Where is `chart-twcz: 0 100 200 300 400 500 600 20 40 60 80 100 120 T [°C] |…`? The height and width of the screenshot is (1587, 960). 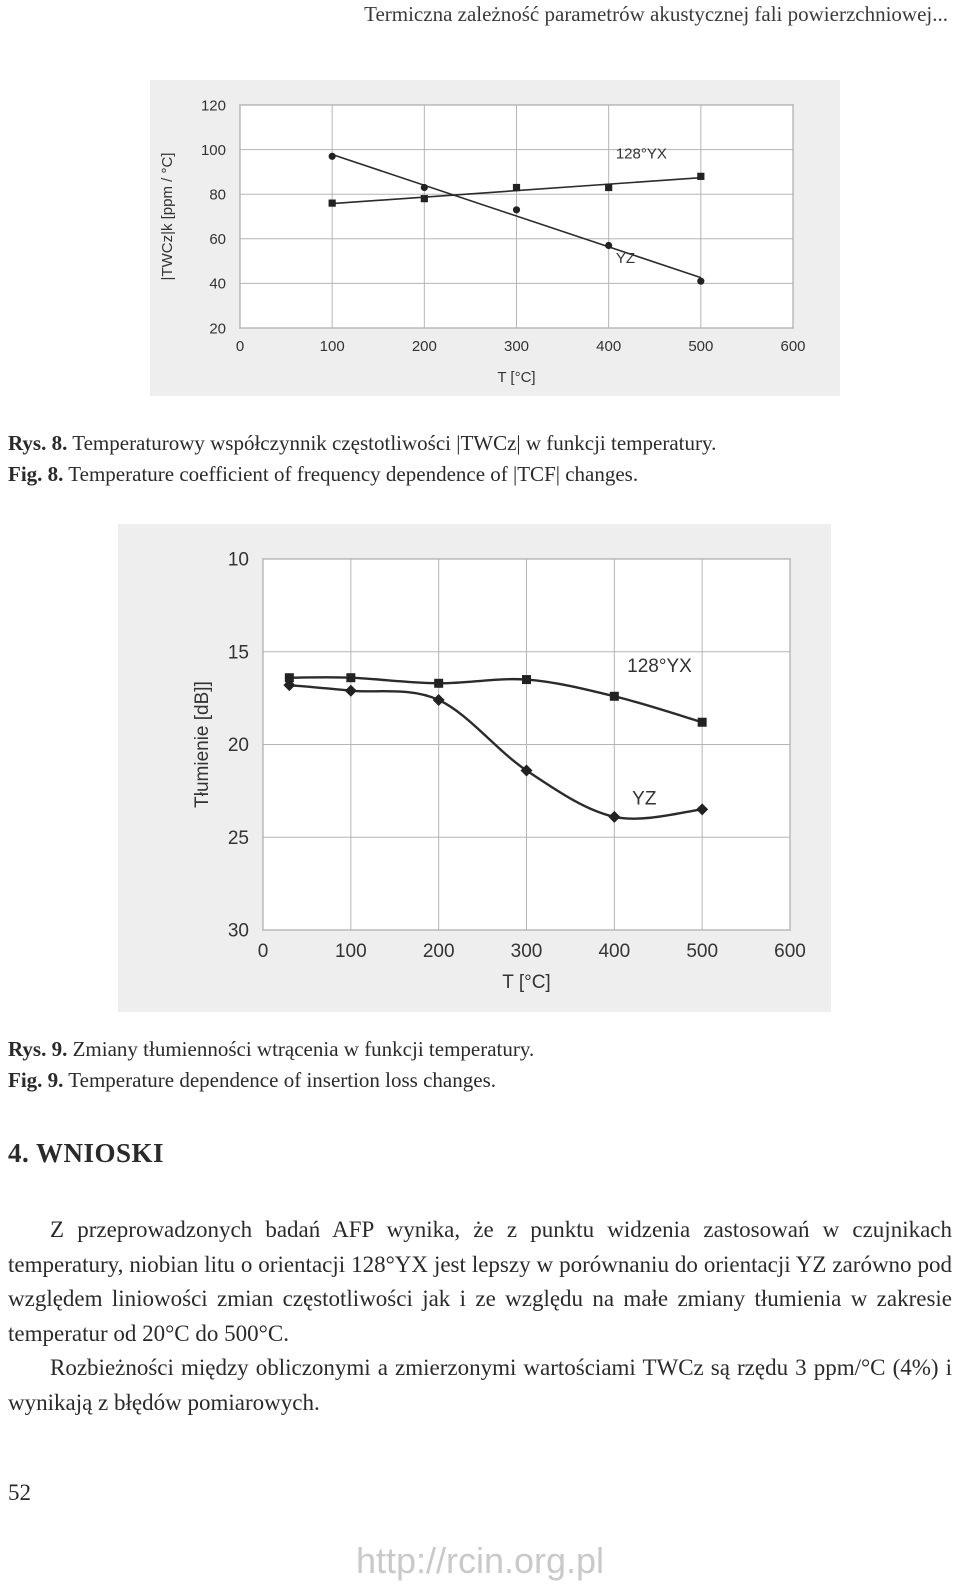
chart-twcz: 0 100 200 300 400 500 600 20 40 60 80 100 120 T [°C] |… is located at coordinates (482, 241).